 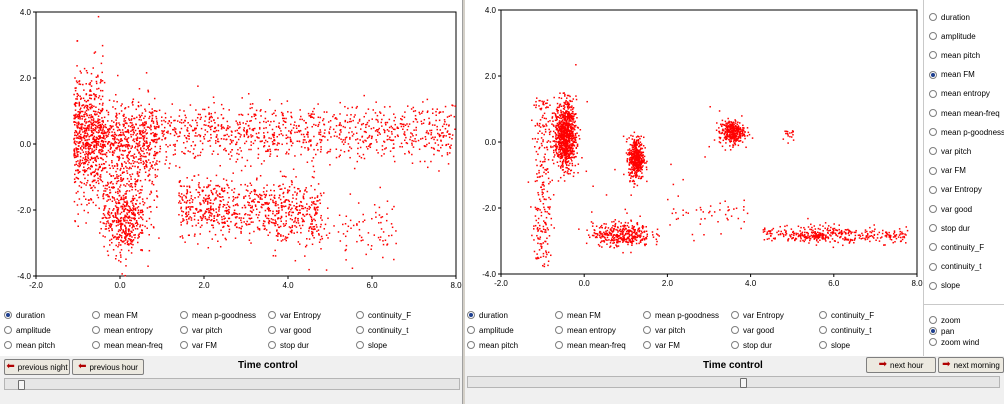 What do you see at coordinates (201, 330) in the screenshot?
I see `left-feature-radio-var-pitch: var pitch` at bounding box center [201, 330].